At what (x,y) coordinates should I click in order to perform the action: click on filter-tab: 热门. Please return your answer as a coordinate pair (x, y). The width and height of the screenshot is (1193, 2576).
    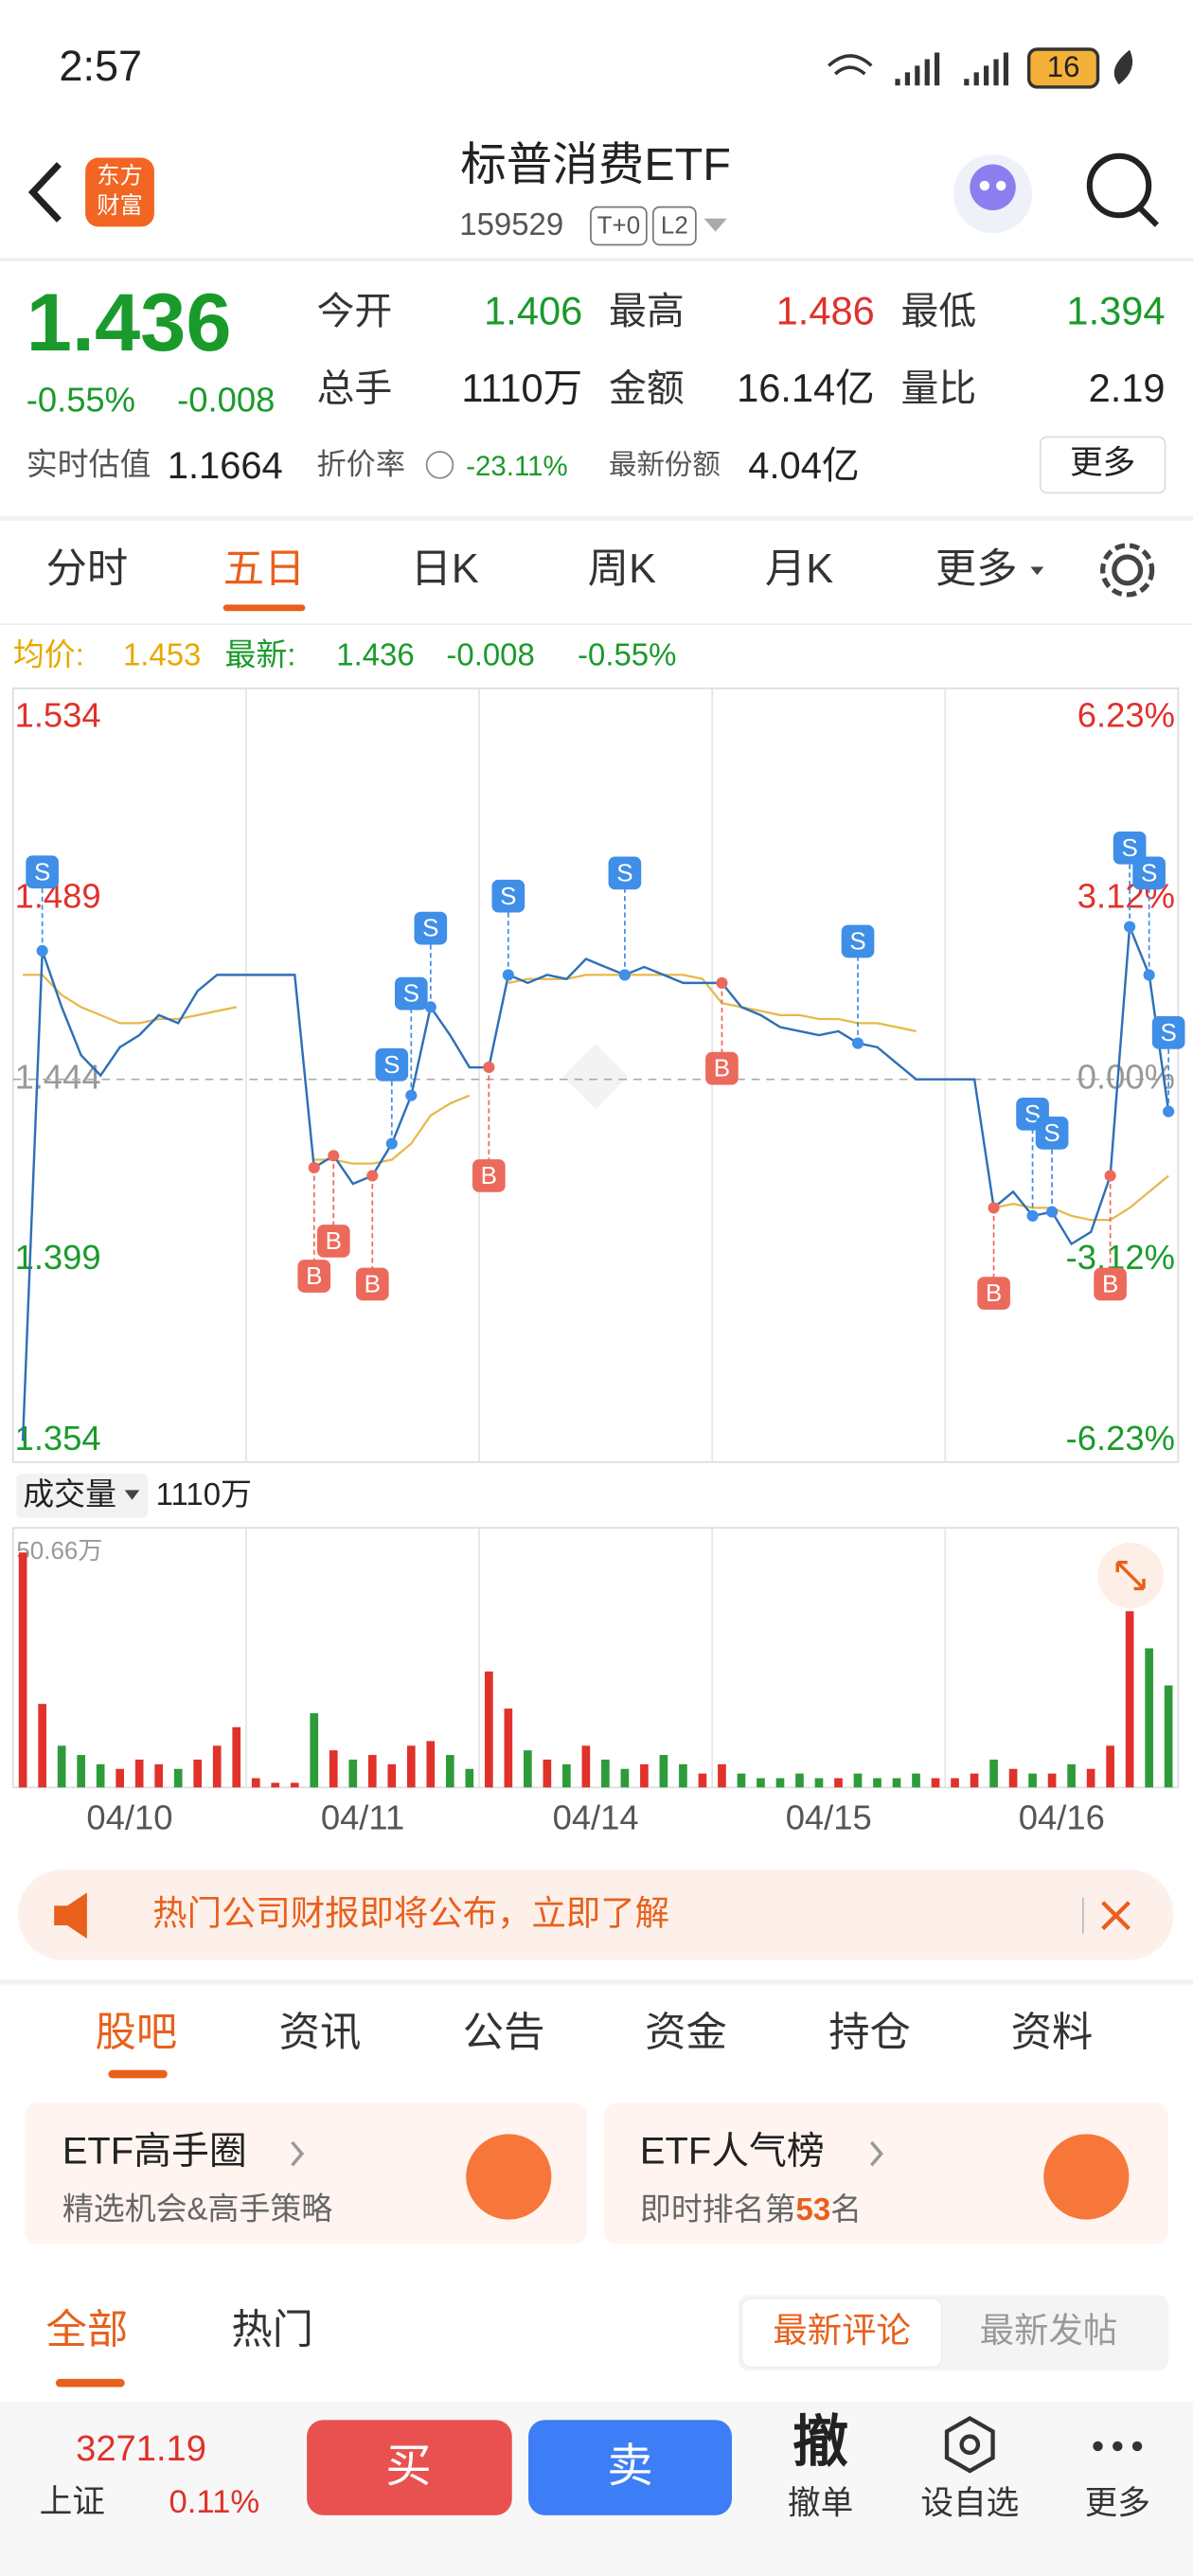
    Looking at the image, I should click on (272, 2330).